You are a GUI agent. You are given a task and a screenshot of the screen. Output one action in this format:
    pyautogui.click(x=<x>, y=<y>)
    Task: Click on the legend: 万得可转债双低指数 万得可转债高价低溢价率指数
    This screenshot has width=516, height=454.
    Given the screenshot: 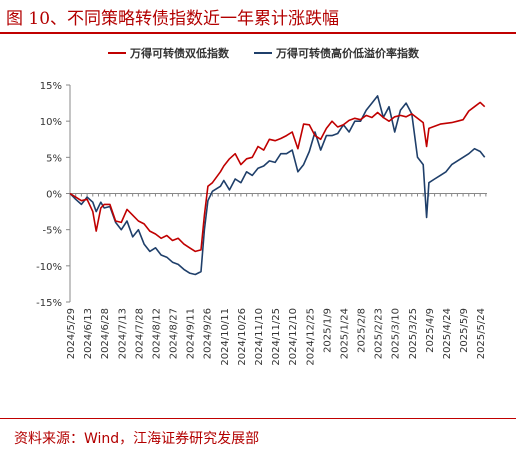 What is the action you would take?
    pyautogui.click(x=264, y=53)
    